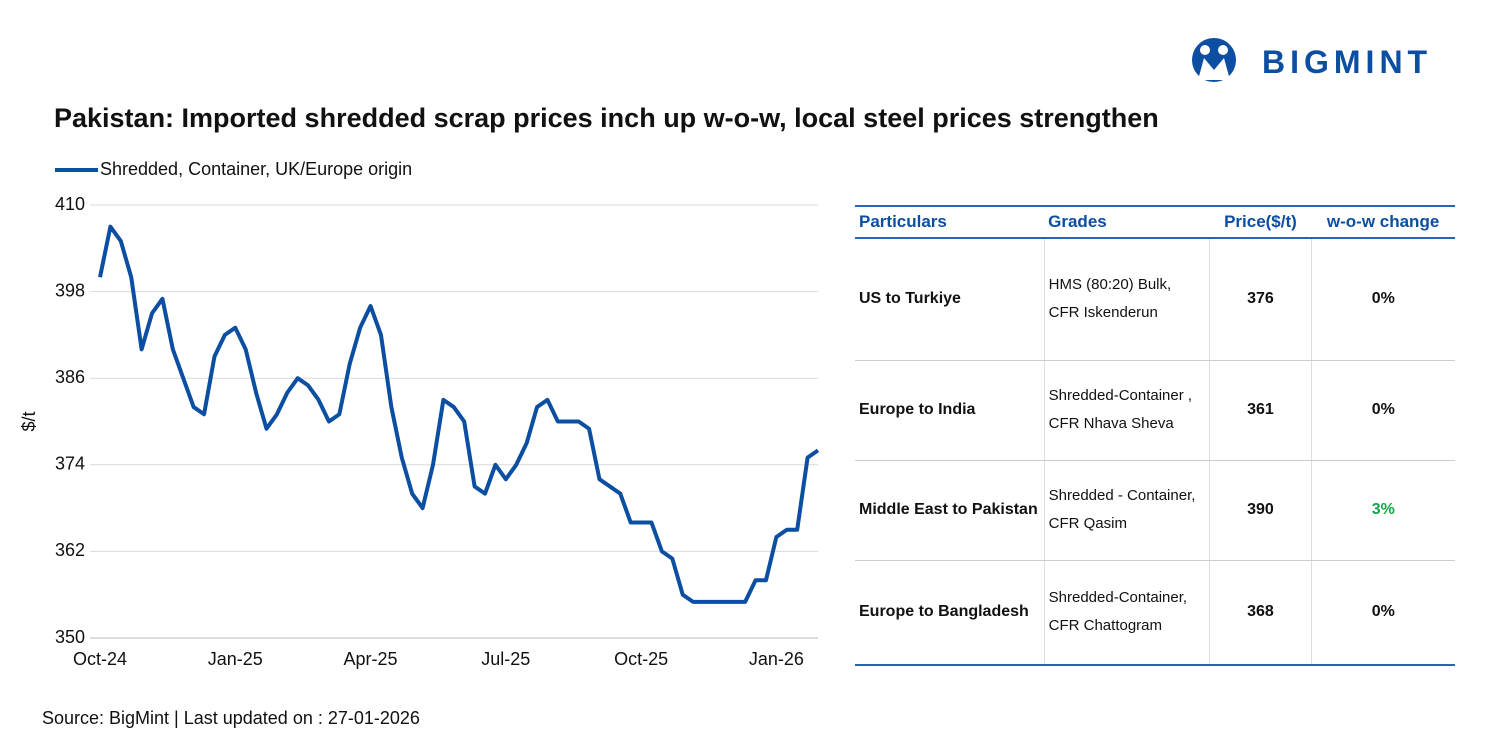  What do you see at coordinates (505, 659) in the screenshot?
I see `x-tick-label: Jul-25` at bounding box center [505, 659].